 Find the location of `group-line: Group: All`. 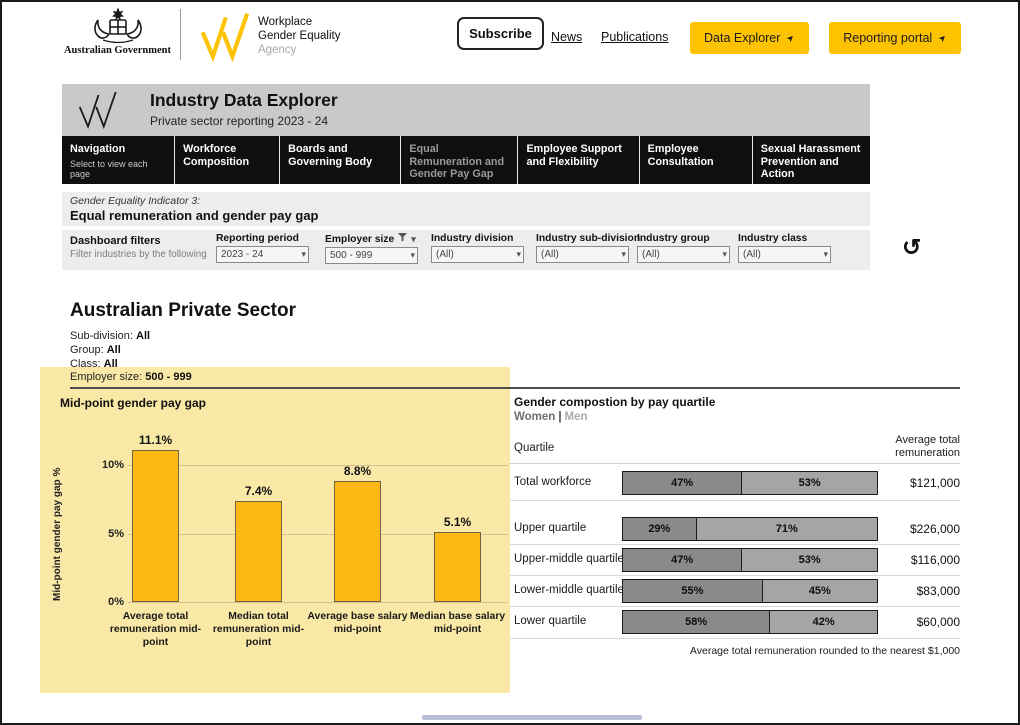

group-line: Group: All is located at coordinates (95, 350).